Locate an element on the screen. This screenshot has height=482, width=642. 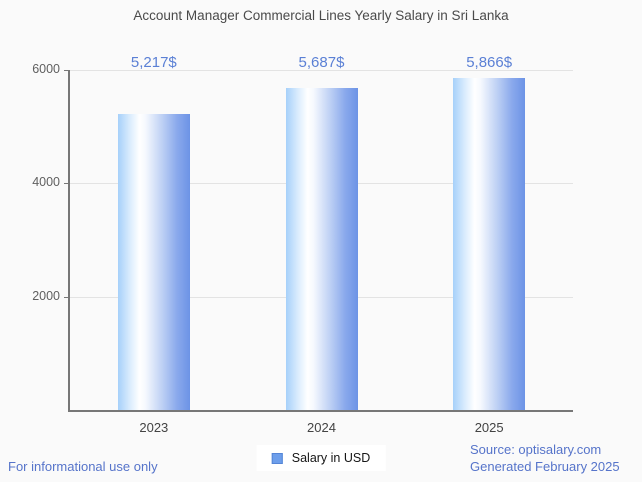
legend-swatch-icon is located at coordinates (277, 458).